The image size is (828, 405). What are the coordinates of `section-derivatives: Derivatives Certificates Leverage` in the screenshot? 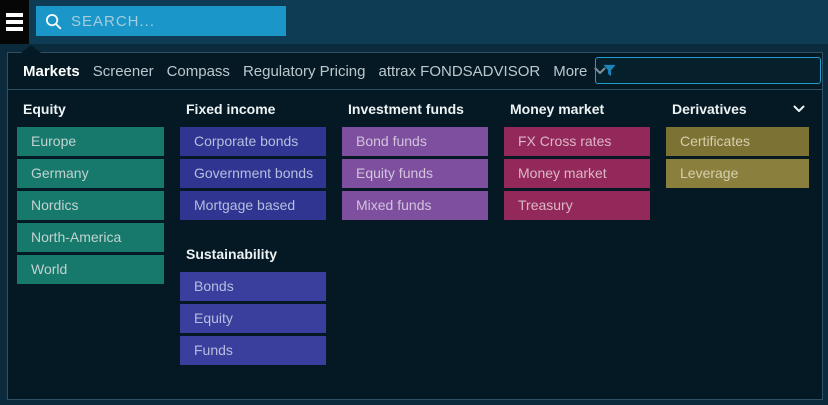 It's located at (737, 145).